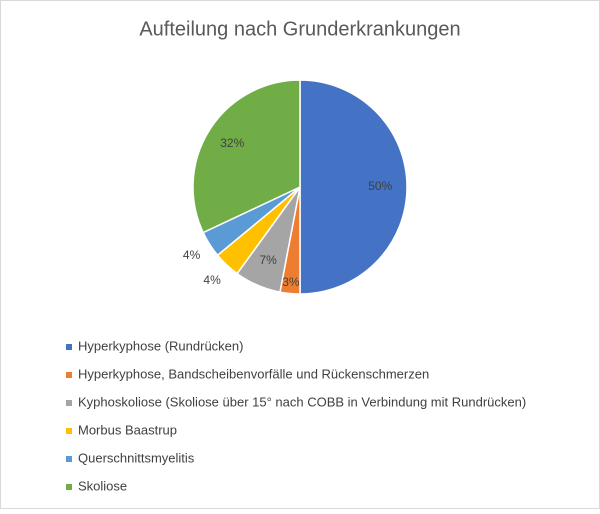 This screenshot has height=514, width=600. What do you see at coordinates (160, 345) in the screenshot?
I see `legend-label: Hyperkyphose (Rundrücken)` at bounding box center [160, 345].